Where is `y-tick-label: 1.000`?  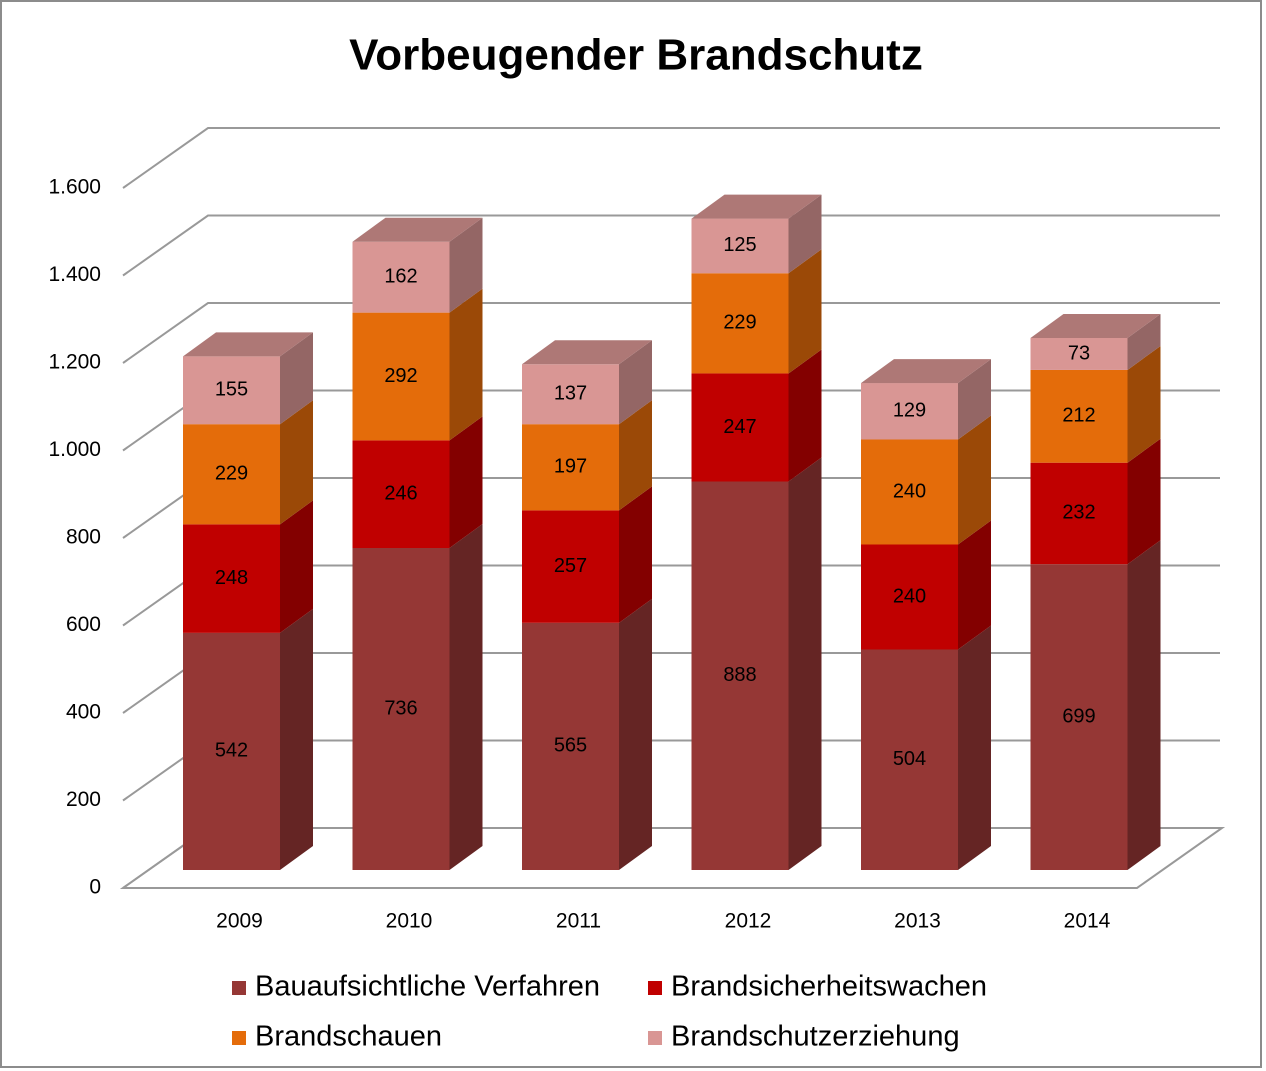 y-tick-label: 1.000 is located at coordinates (74, 449).